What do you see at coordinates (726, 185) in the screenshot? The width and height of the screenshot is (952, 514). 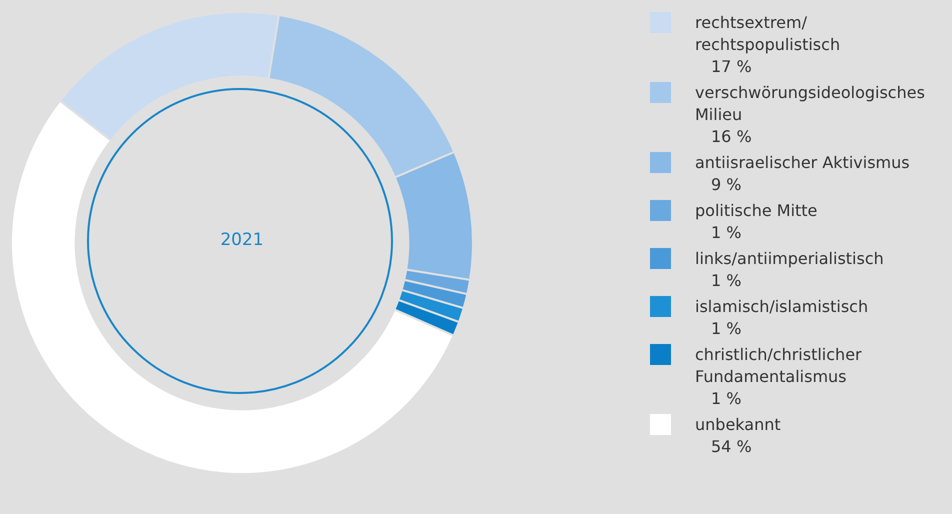 I see `data-label: 9 %` at bounding box center [726, 185].